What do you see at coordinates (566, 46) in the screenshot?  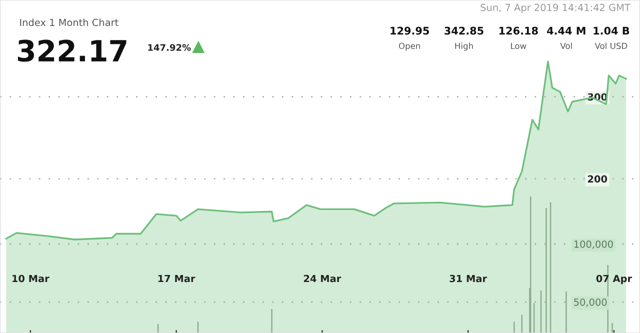 I see `annotation: Vol` at bounding box center [566, 46].